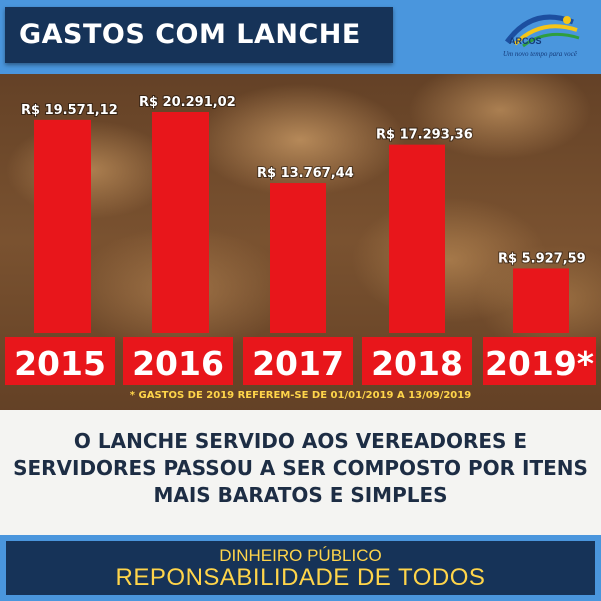  What do you see at coordinates (178, 363) in the screenshot?
I see `year-label-2016: 2016` at bounding box center [178, 363].